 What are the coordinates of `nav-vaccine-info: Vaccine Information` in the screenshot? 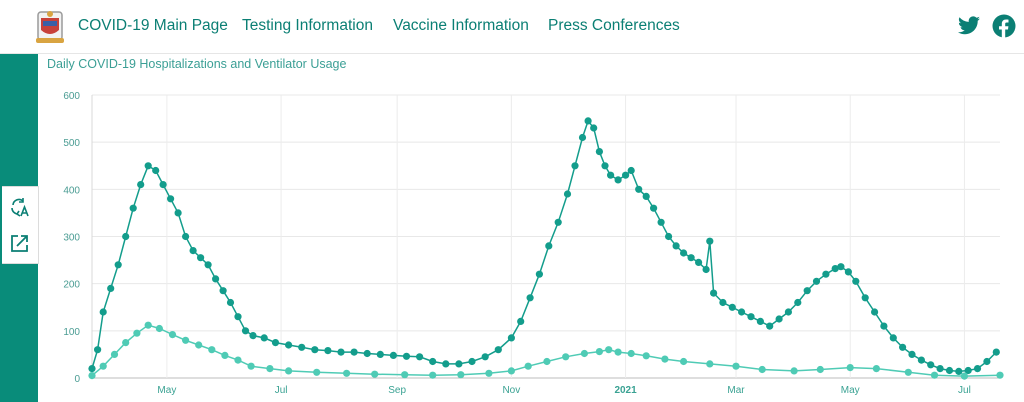 It's located at (461, 25).